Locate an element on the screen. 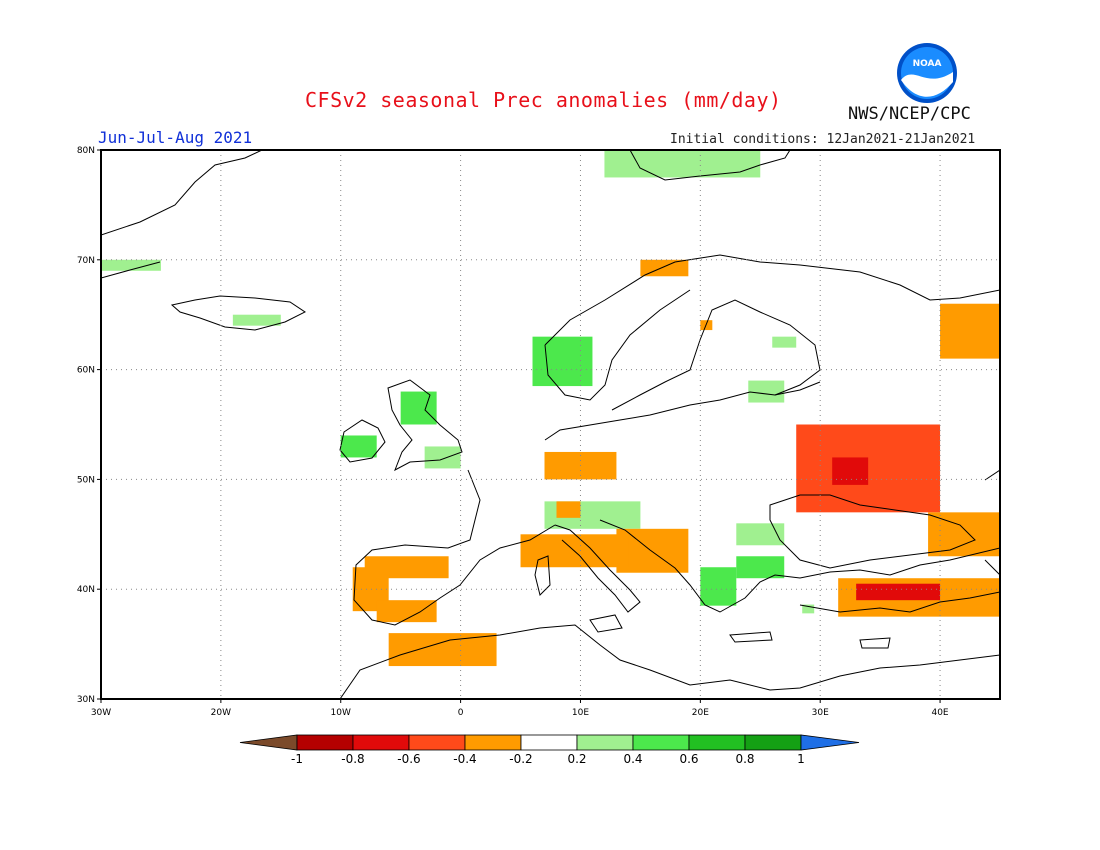 The height and width of the screenshot is (850, 1100). anomaly-region-turkey-spot is located at coordinates (808, 609).